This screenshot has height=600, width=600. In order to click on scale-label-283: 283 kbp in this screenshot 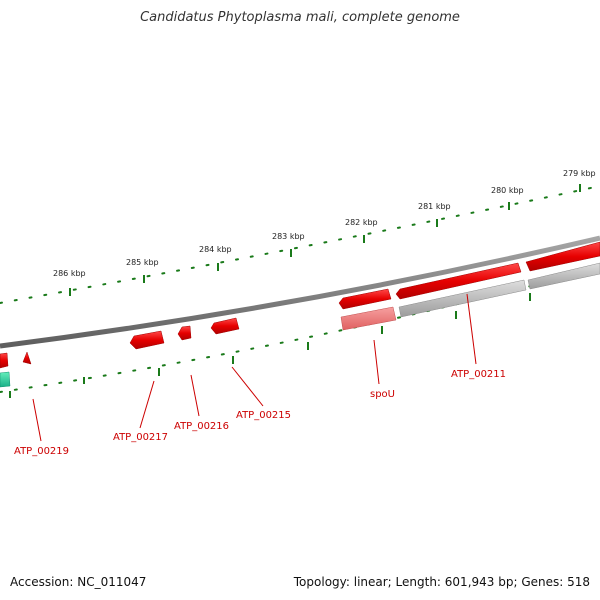, I will do `click(288, 236)`.